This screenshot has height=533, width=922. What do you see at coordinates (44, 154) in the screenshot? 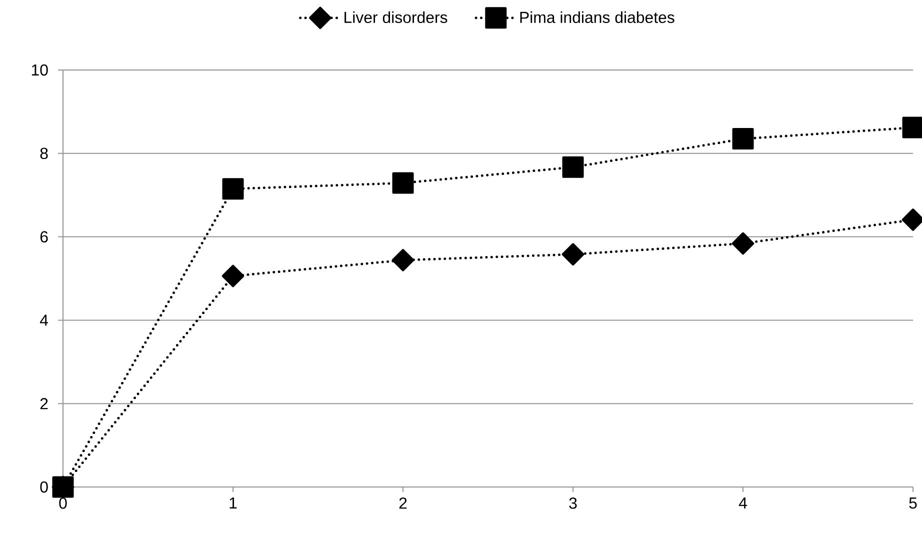
I see `y-tick-label: 8` at bounding box center [44, 154].